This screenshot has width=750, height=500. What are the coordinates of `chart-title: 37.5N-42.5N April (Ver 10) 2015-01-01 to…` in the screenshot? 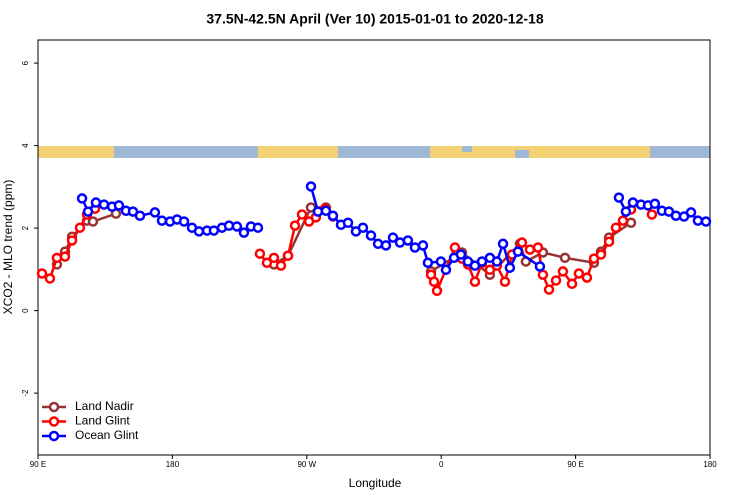 It's located at (374, 19).